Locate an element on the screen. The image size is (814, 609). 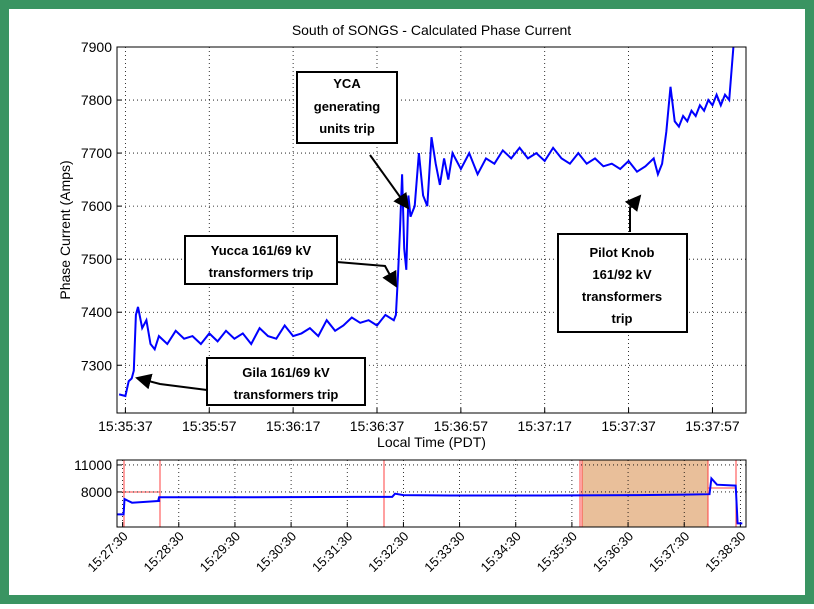
x-tick-label: 15:35:57 is located at coordinates (209, 426).